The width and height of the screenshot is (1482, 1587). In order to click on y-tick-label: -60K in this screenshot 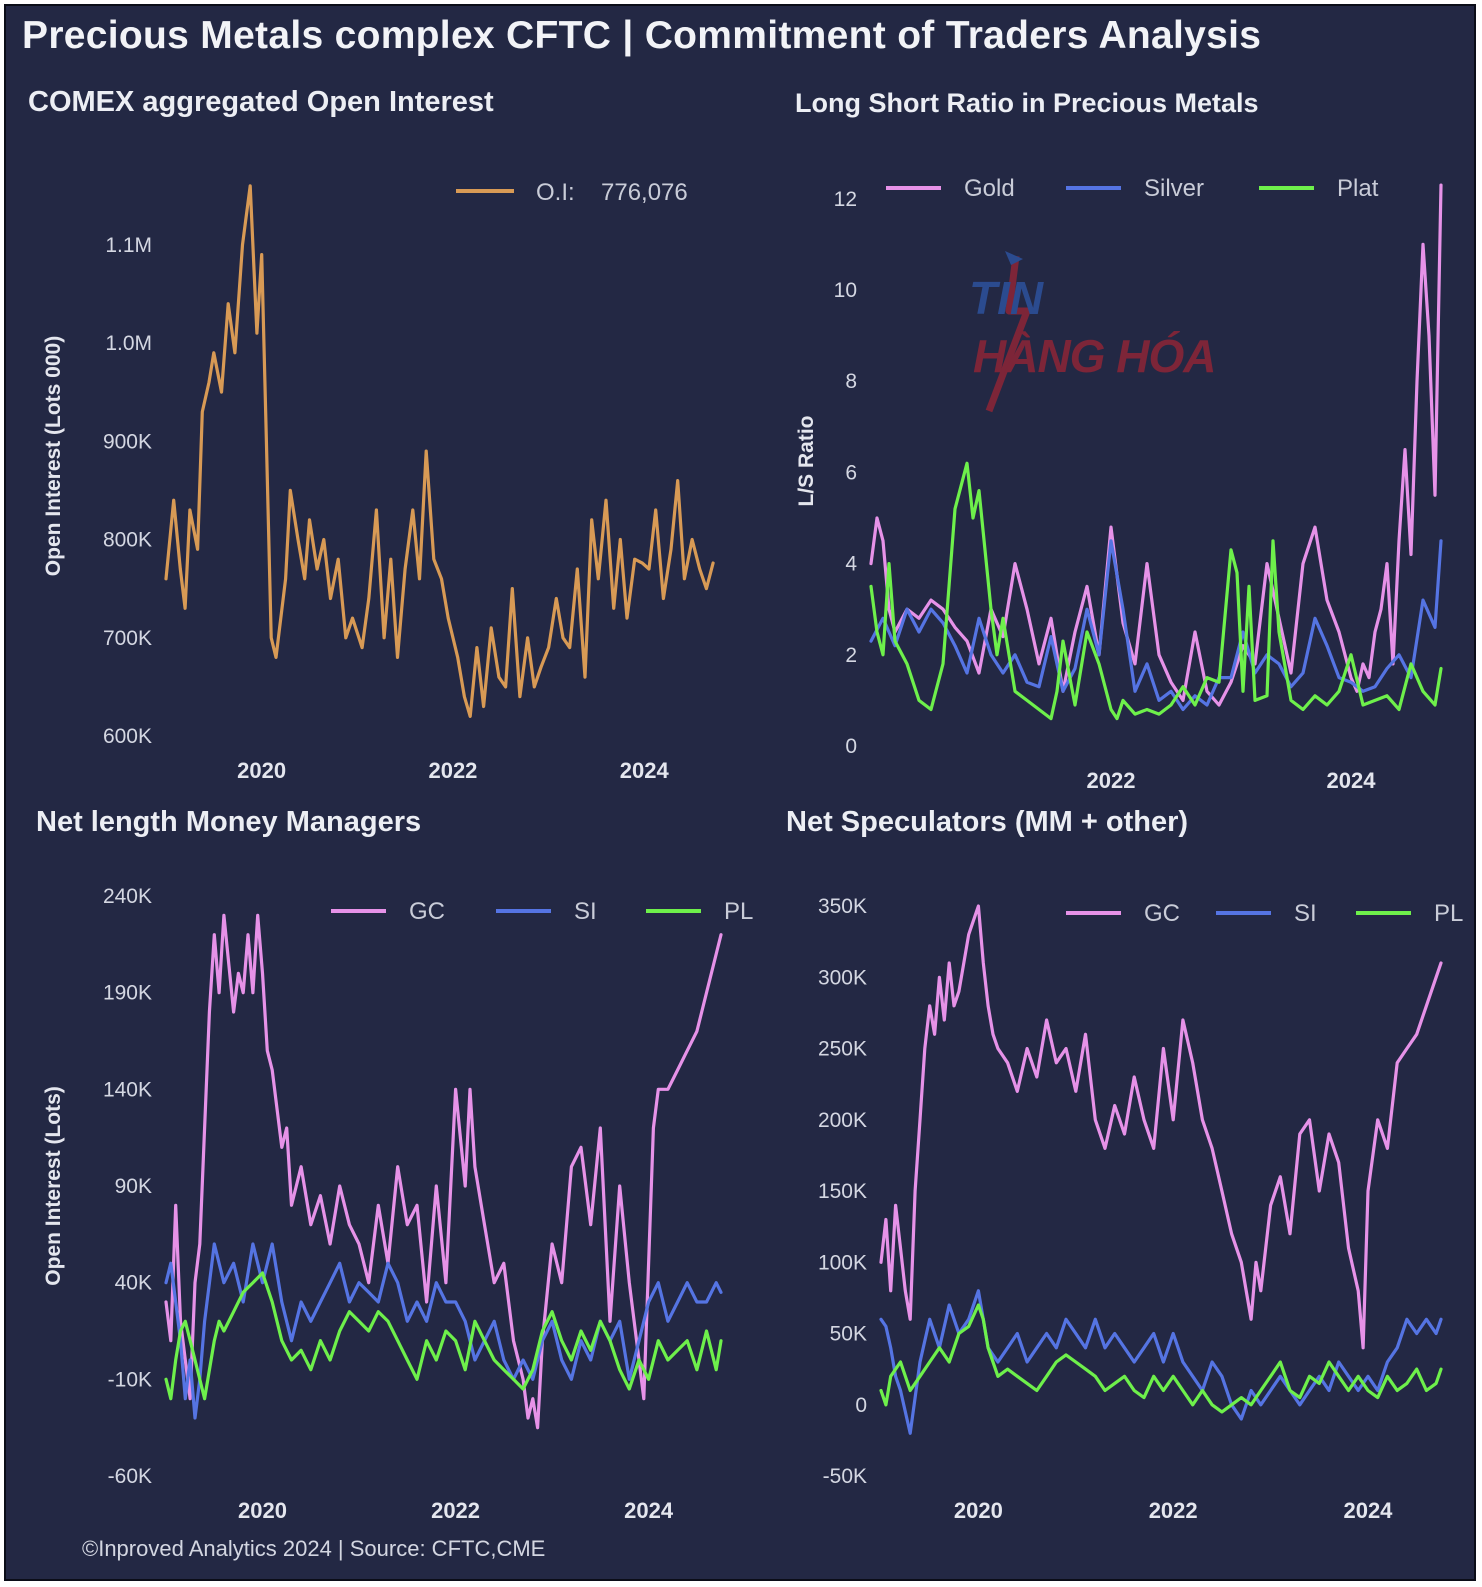, I will do `click(130, 1476)`.